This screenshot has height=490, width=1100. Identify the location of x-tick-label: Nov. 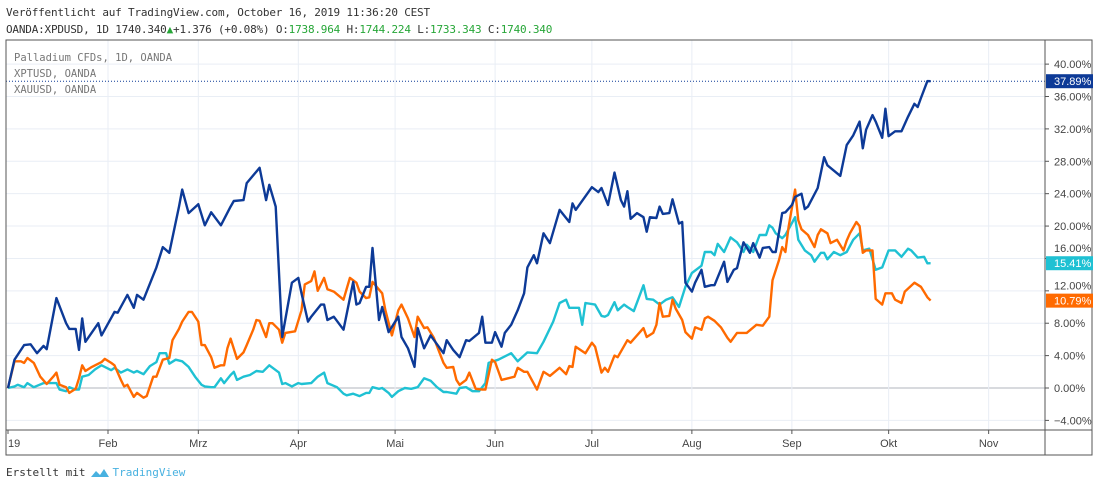
(989, 444).